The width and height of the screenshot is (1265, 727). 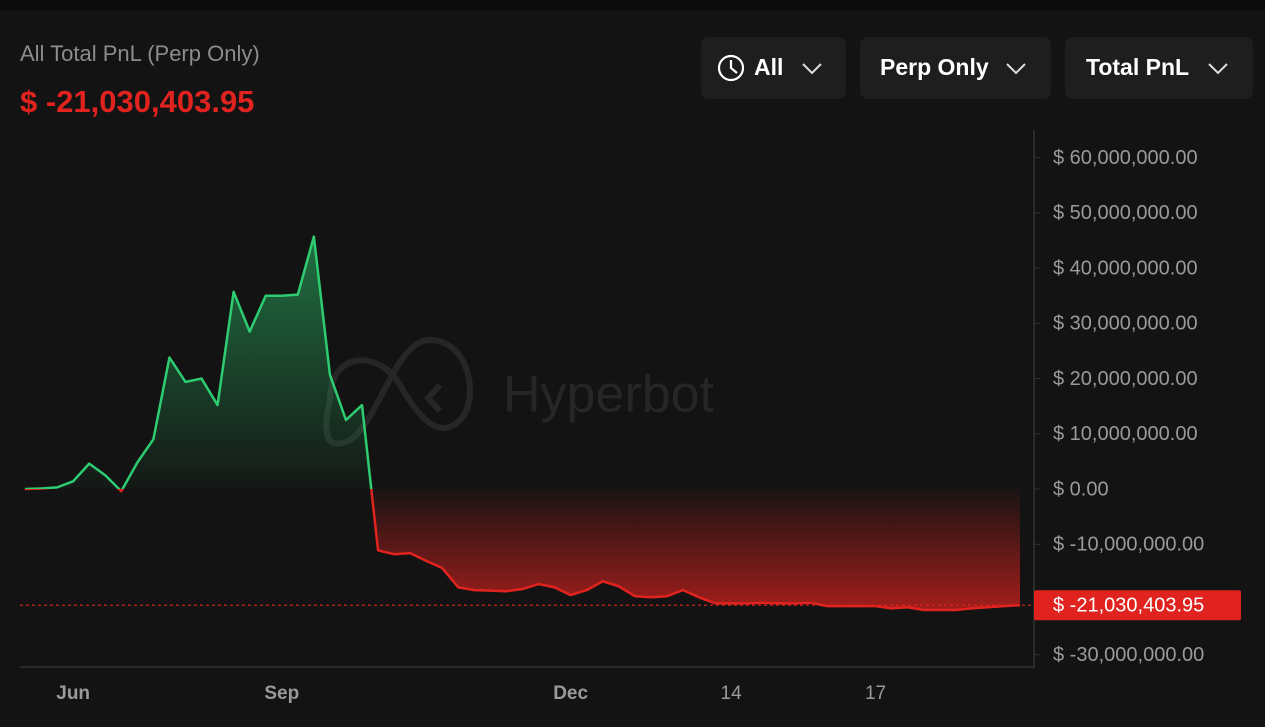 I want to click on watermark: Hyperbot, so click(x=609, y=395).